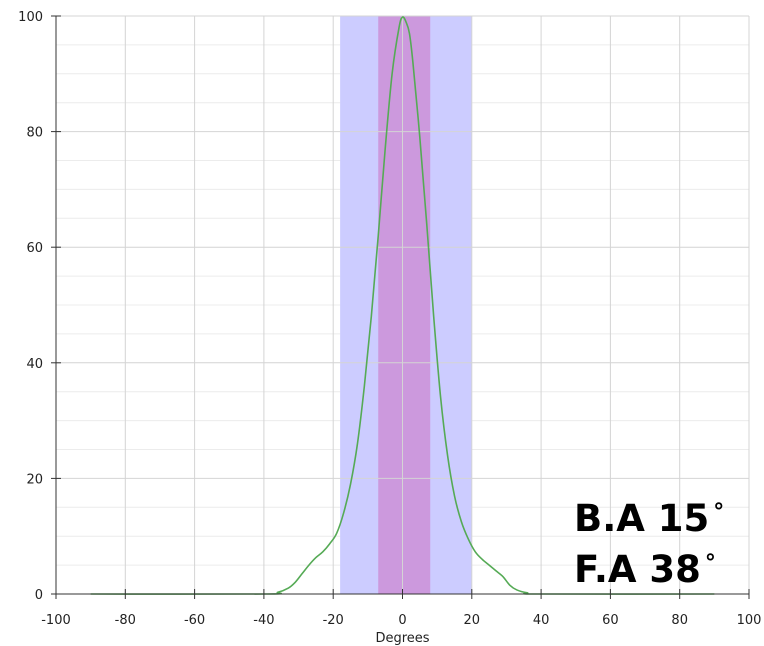 The image size is (764, 646). I want to click on angle-band-ba, so click(404, 305).